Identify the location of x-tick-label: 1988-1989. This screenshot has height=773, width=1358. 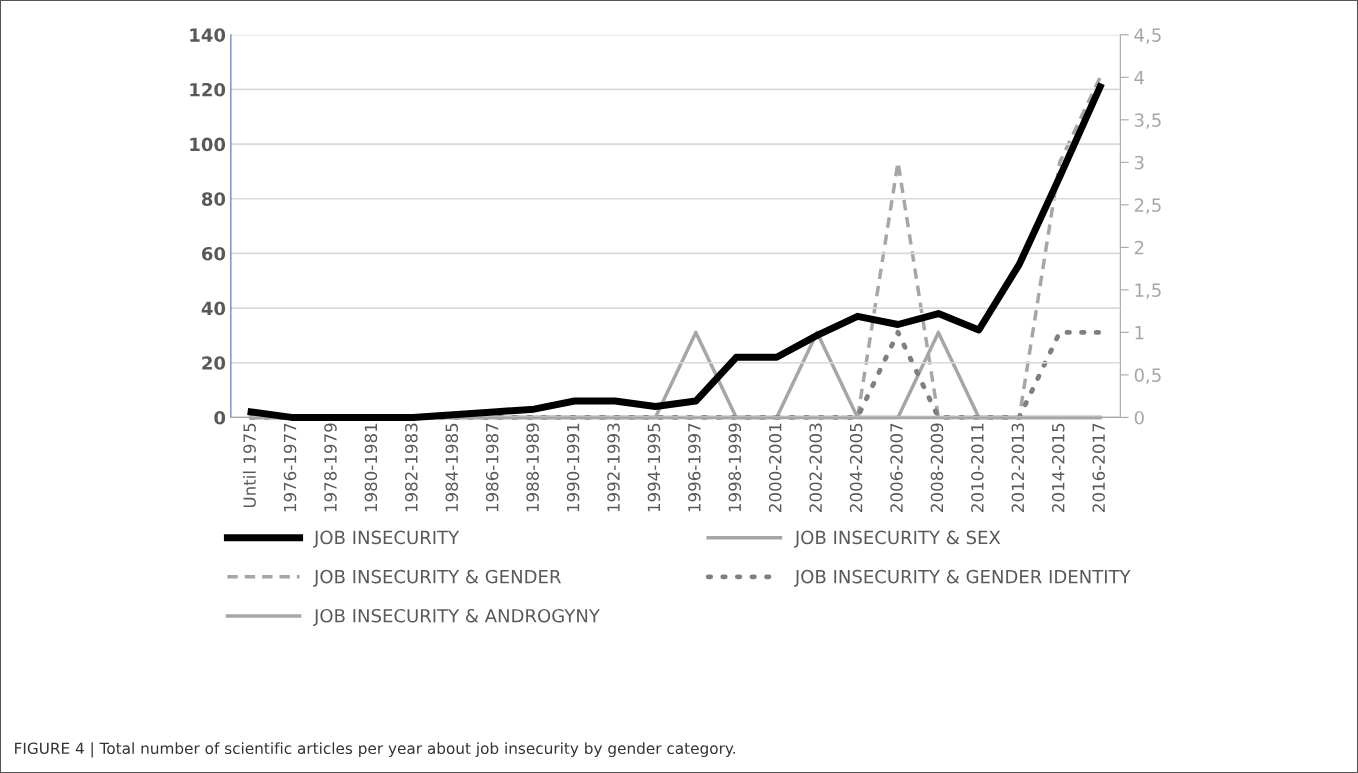
(532, 467).